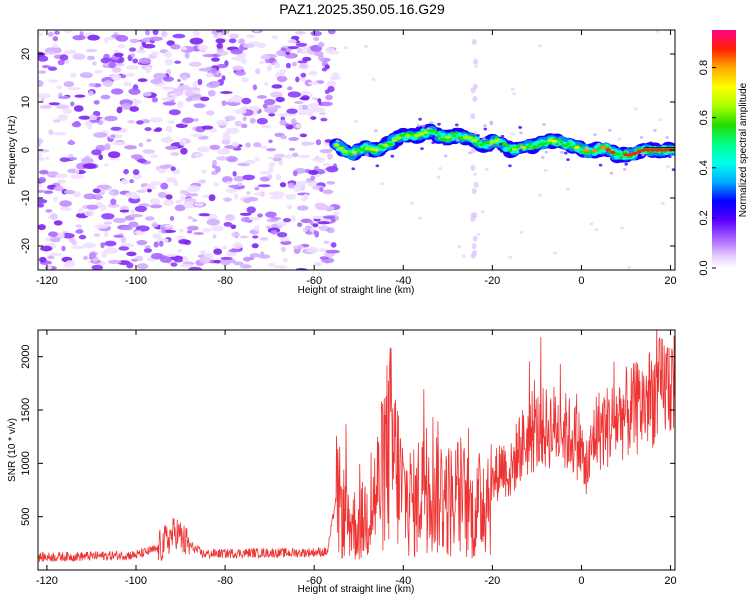 The height and width of the screenshot is (600, 750). I want to click on spectrogram-y-label: Frequency (Hz), so click(12, 150).